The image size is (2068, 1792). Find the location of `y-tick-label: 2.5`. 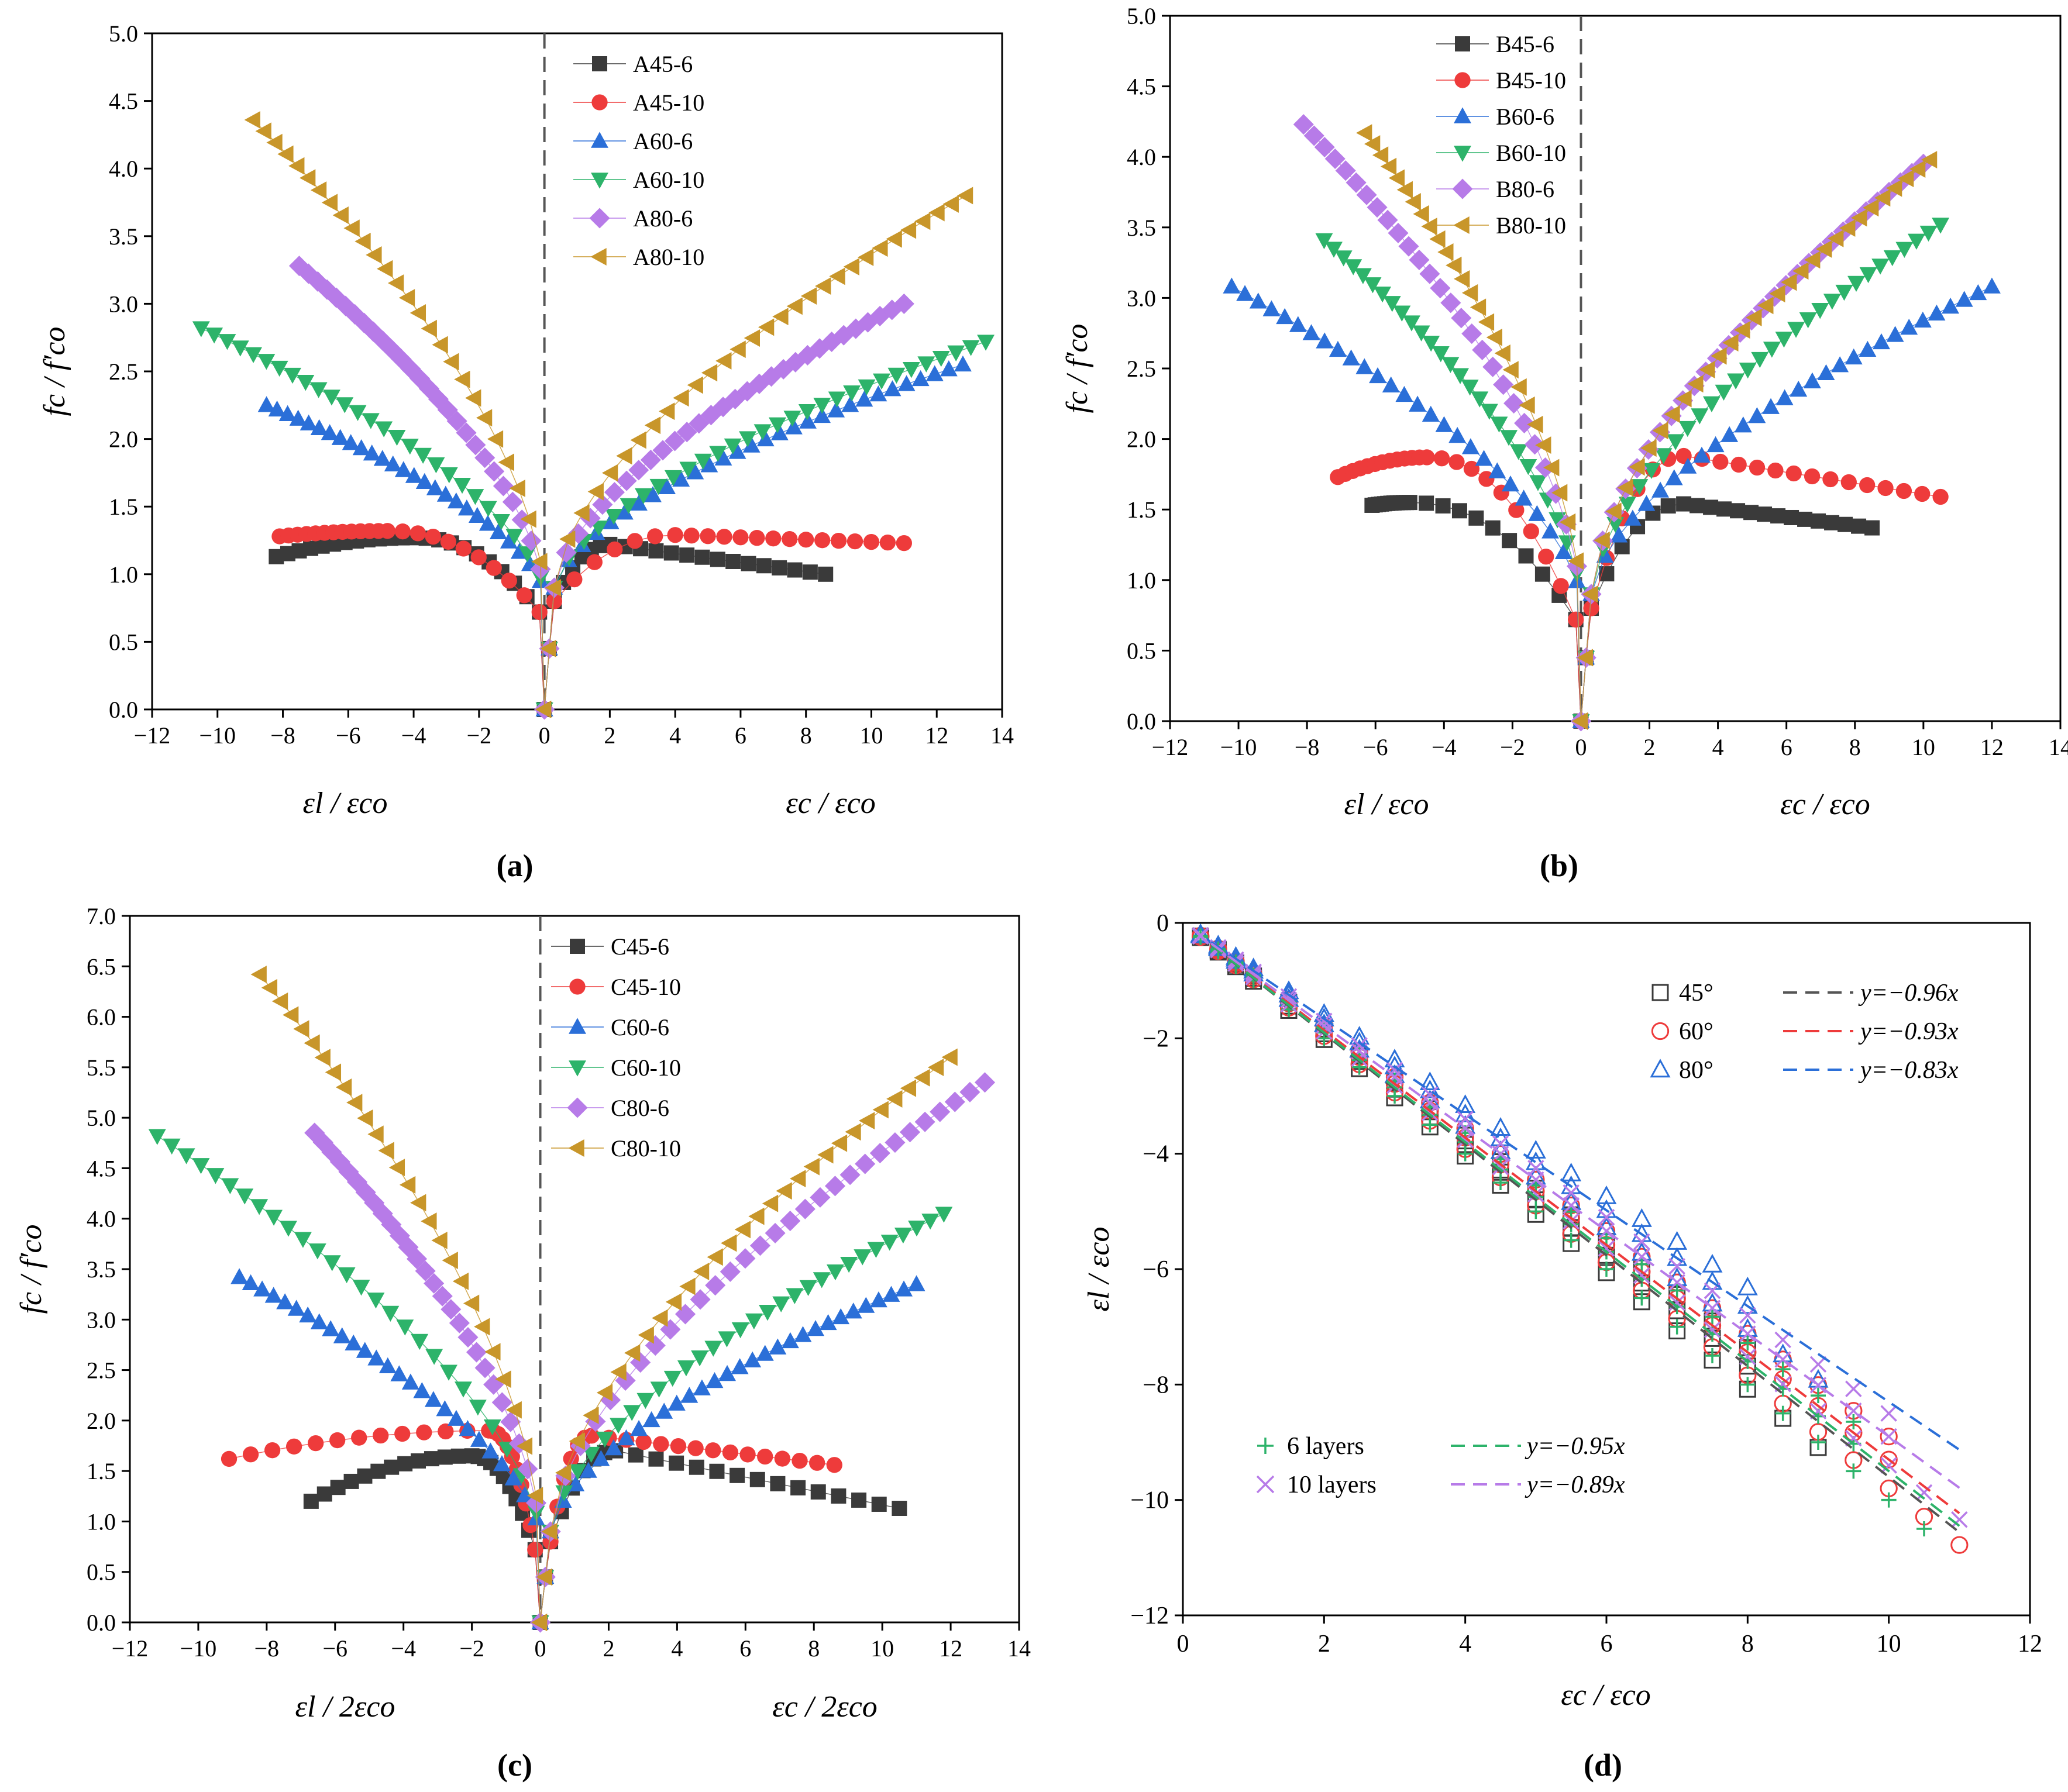

y-tick-label: 2.5 is located at coordinates (123, 372).